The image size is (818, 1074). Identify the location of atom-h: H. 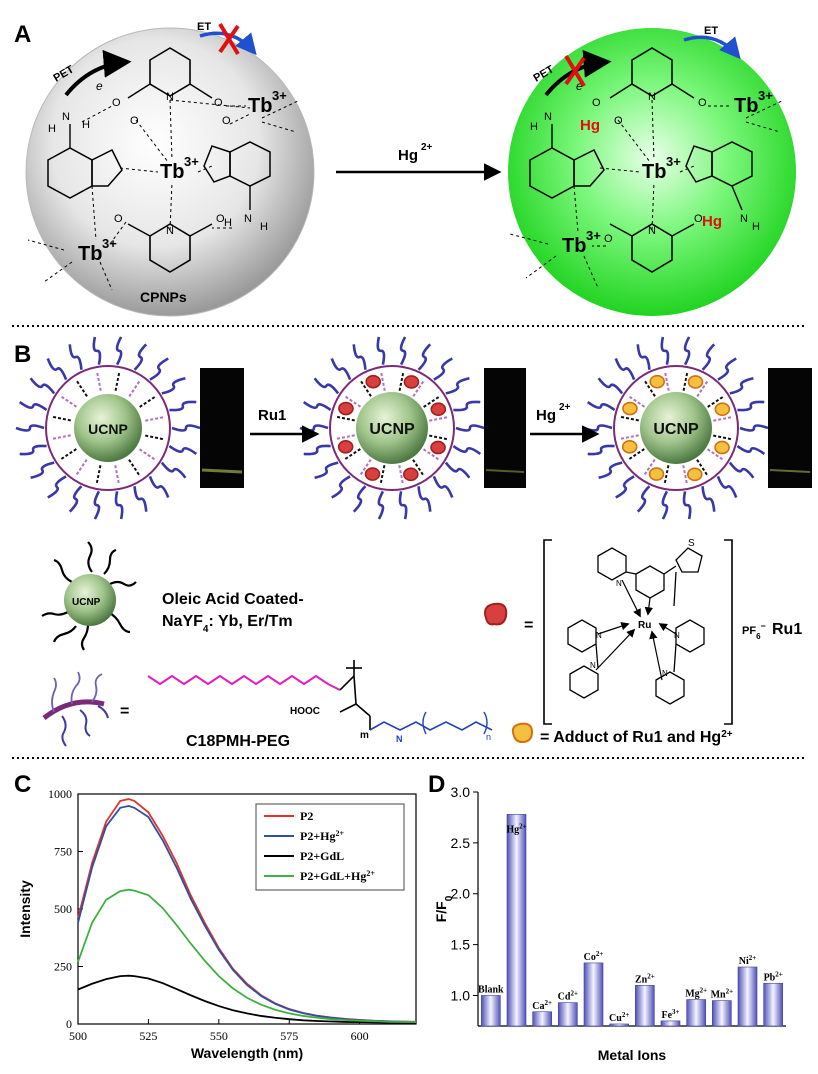
(534, 127).